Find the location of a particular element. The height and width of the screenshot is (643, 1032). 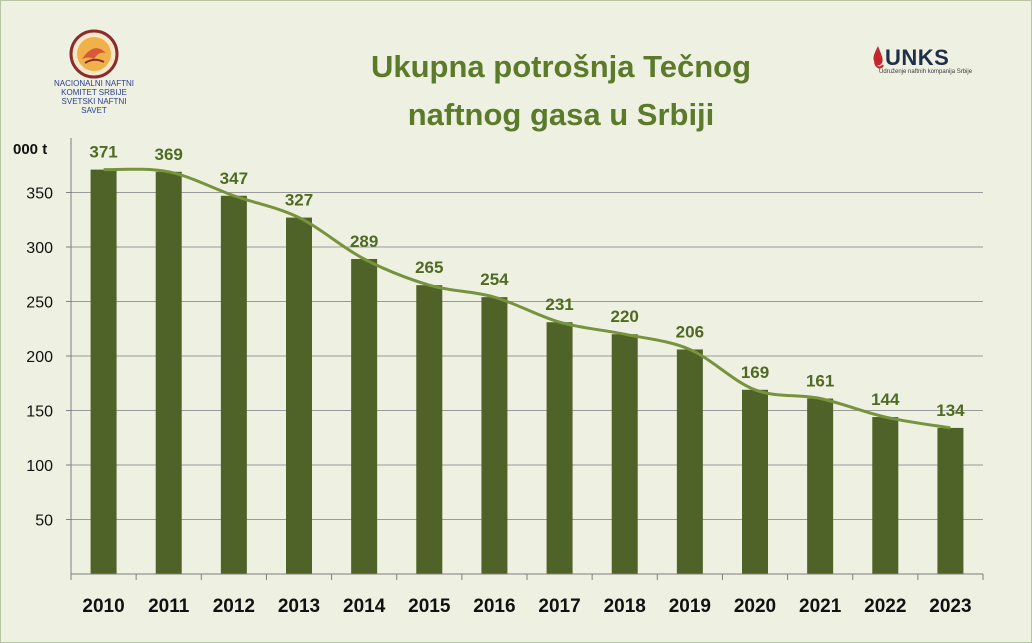

x-tick-label: 2017 is located at coordinates (559, 606).